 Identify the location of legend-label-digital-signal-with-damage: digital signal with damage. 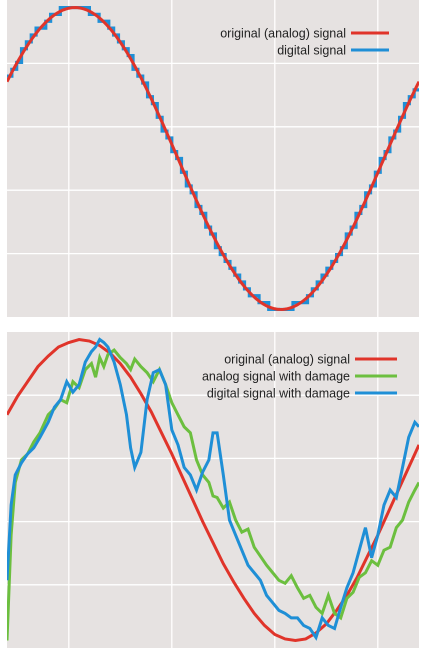
(278, 394).